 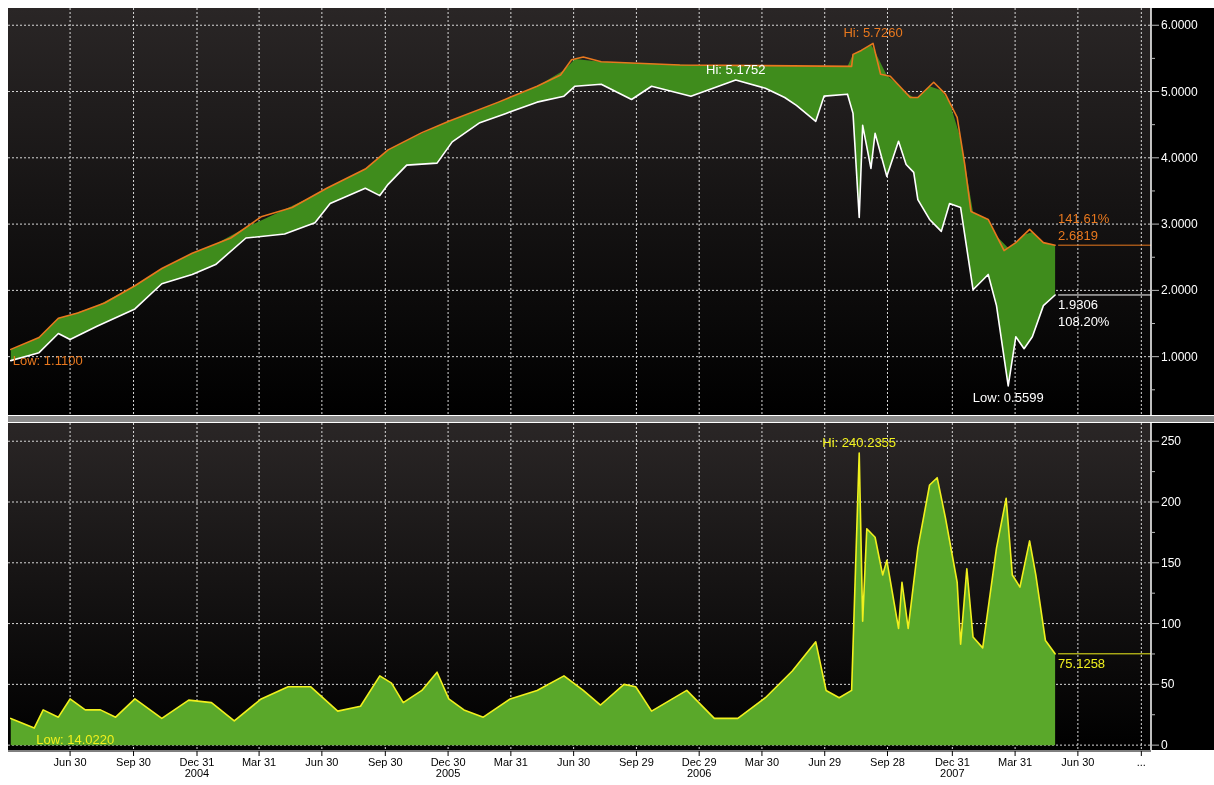 What do you see at coordinates (1171, 441) in the screenshot?
I see `y-tick-label: 250` at bounding box center [1171, 441].